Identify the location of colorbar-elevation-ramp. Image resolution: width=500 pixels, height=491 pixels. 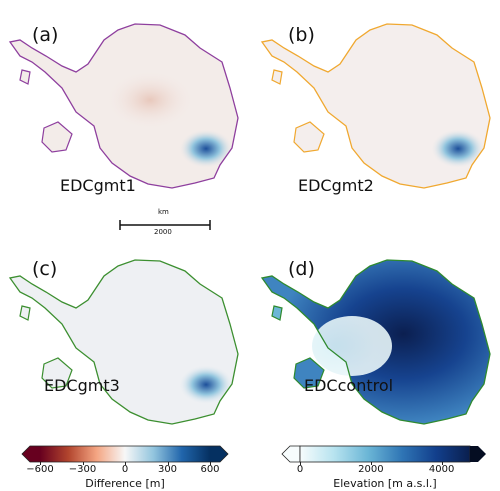
(385, 454).